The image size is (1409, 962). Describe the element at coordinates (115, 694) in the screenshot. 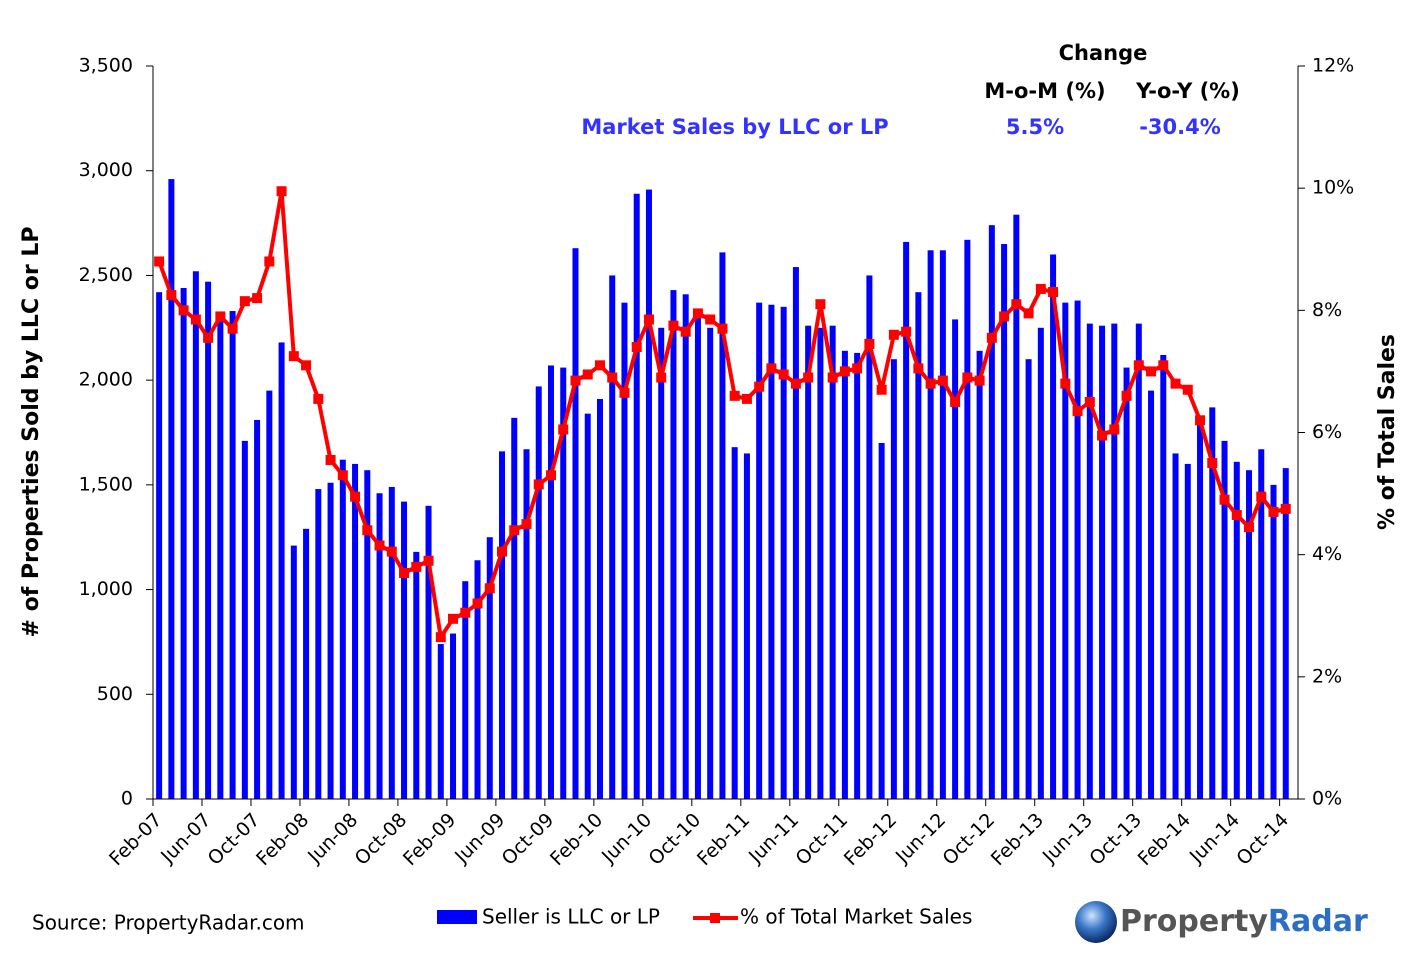

I see `y-tick-label: 500` at that location.